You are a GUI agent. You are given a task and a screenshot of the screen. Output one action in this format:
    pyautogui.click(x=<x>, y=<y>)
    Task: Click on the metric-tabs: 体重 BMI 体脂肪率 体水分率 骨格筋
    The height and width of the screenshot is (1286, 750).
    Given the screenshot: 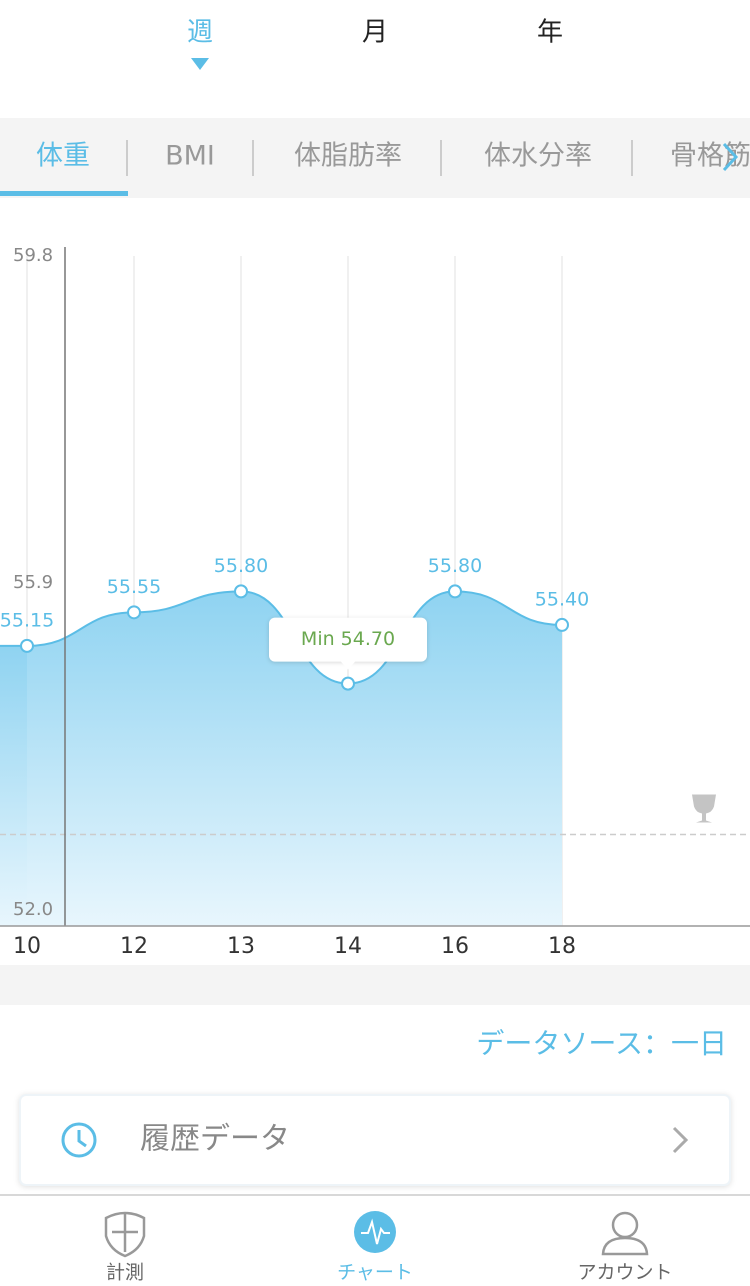 What is the action you would take?
    pyautogui.click(x=375, y=168)
    